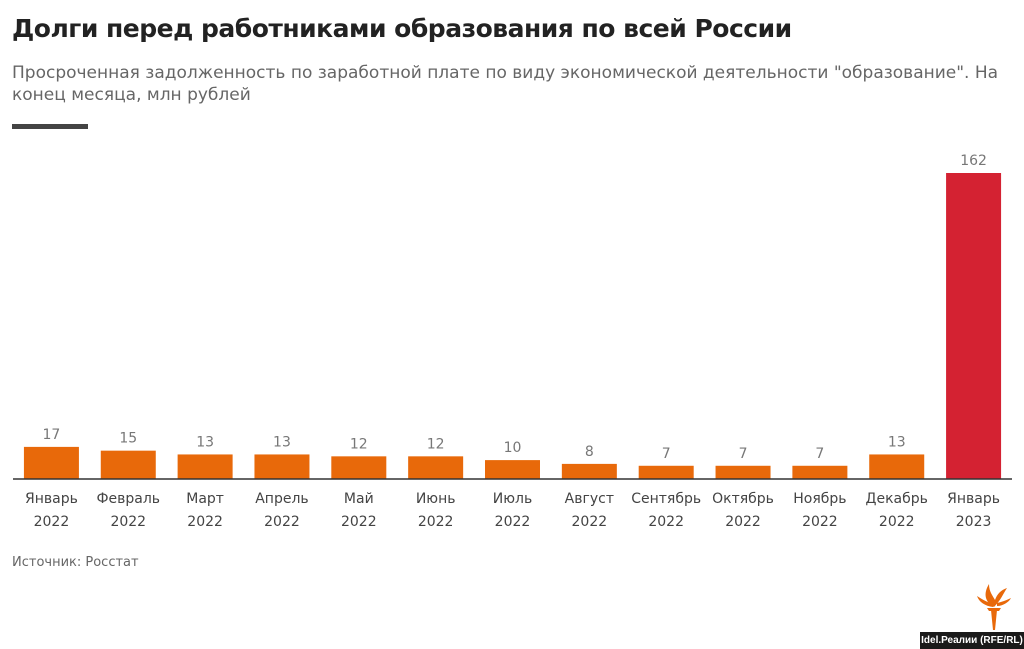 This screenshot has height=649, width=1024. What do you see at coordinates (52, 435) in the screenshot?
I see `data-label: 17` at bounding box center [52, 435].